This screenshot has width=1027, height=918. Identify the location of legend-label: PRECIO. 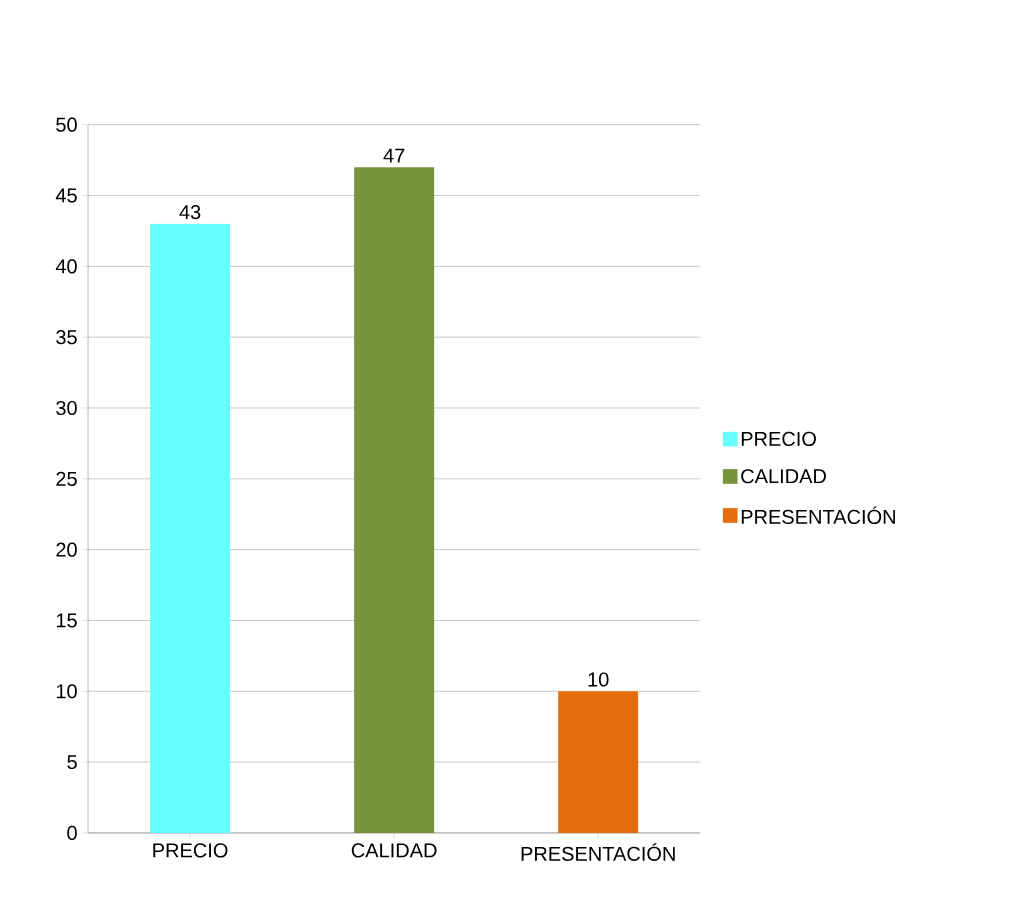
(778, 438).